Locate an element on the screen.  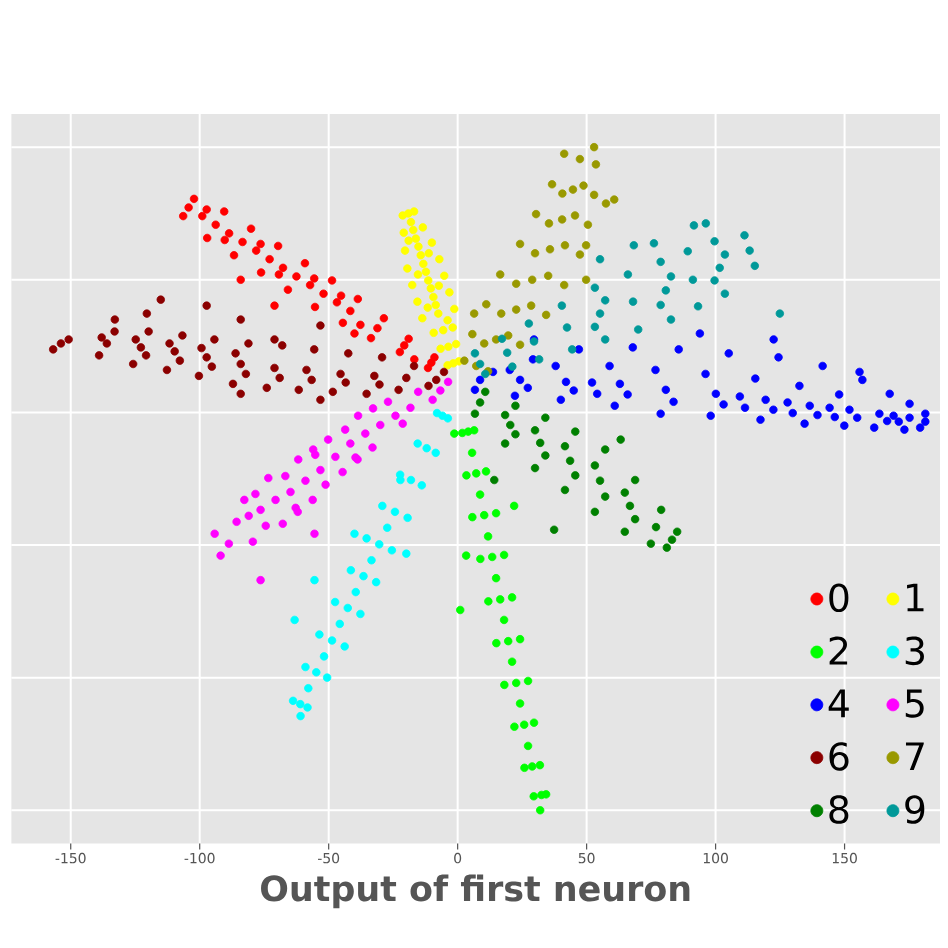
x-axis-title: Output of first neuron is located at coordinates (475, 891).